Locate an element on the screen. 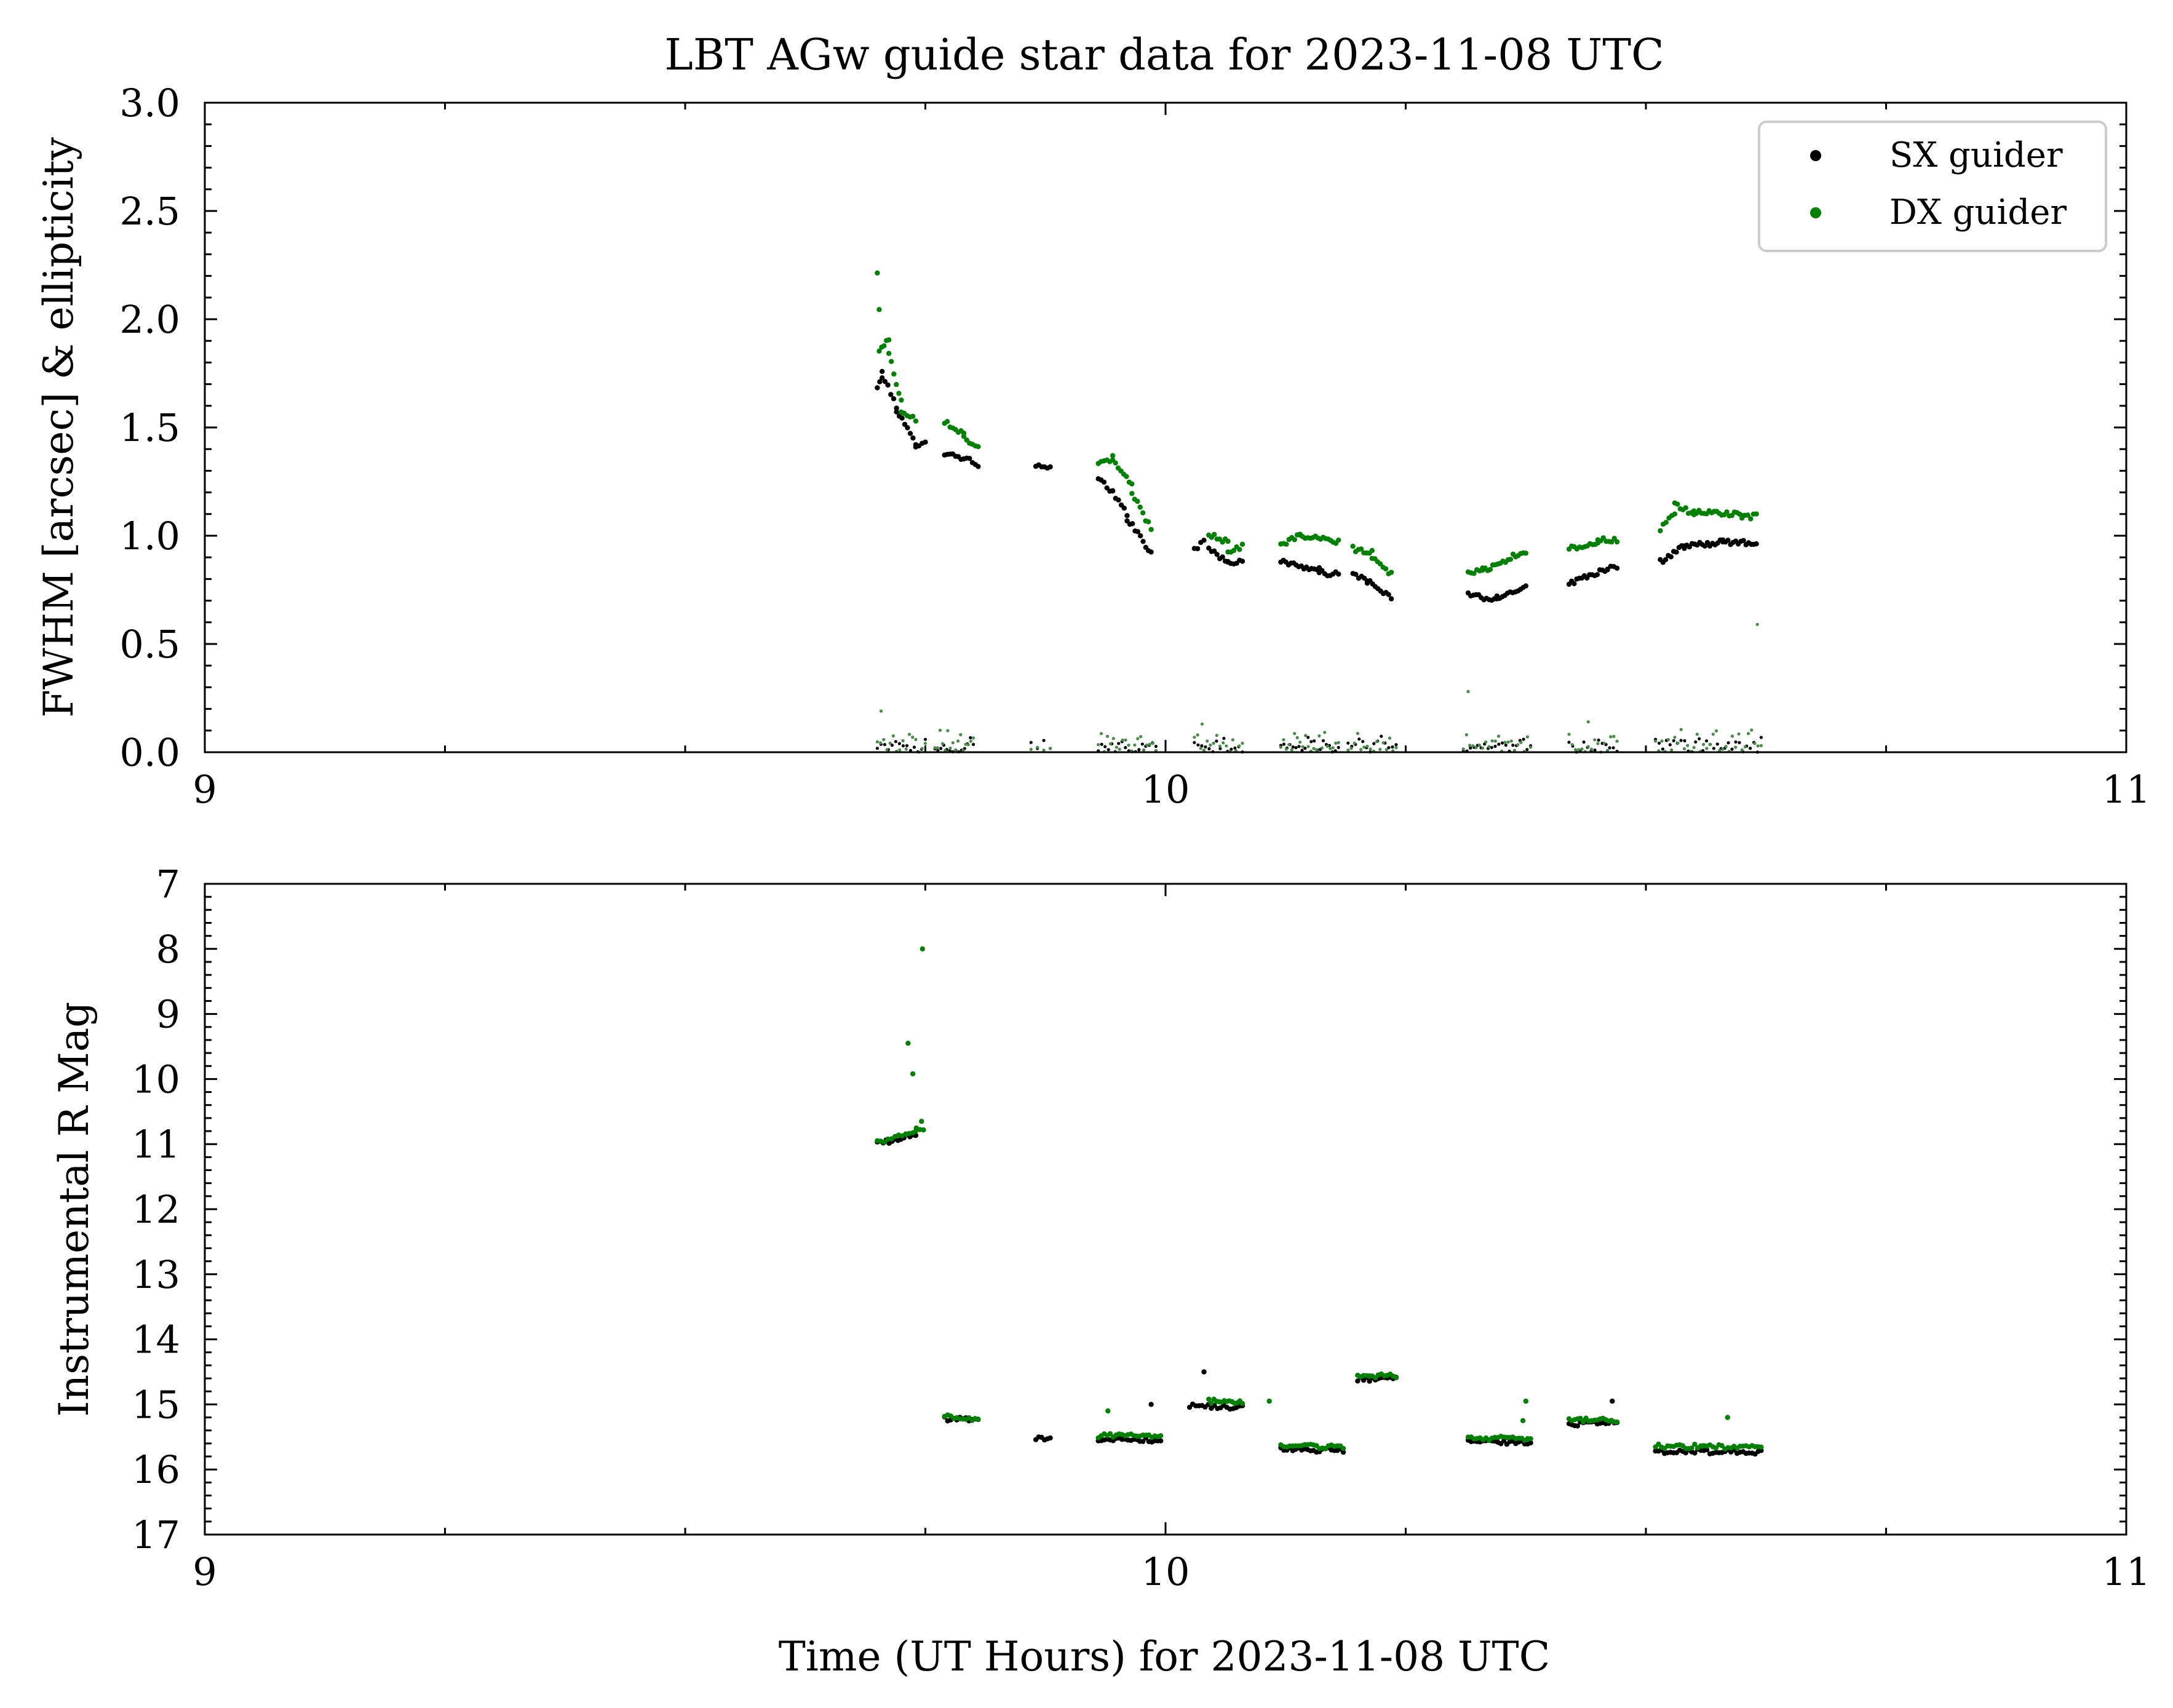  magnitude-x-tick-label: 9 is located at coordinates (205, 1572).